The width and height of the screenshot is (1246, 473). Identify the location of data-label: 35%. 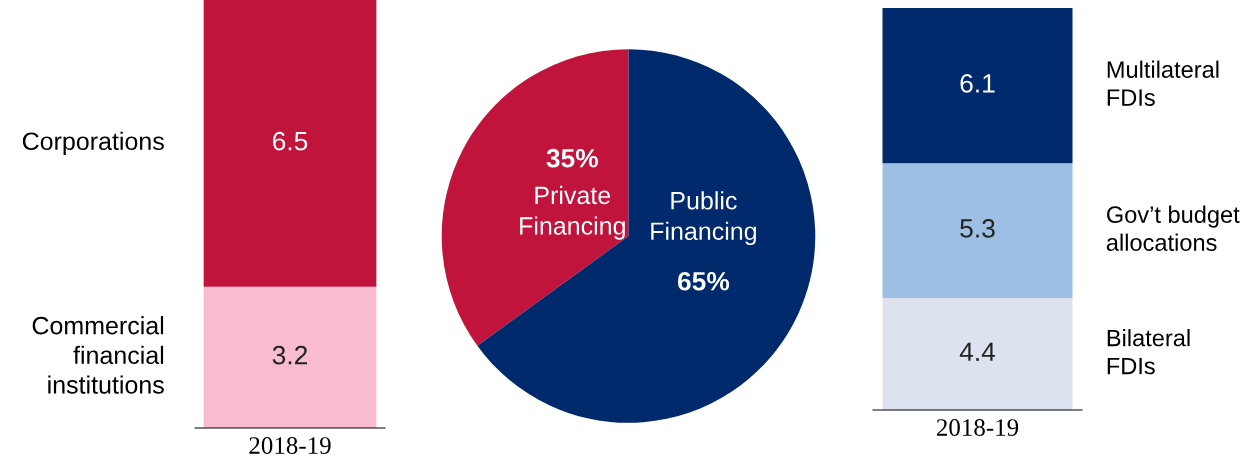
(572, 158).